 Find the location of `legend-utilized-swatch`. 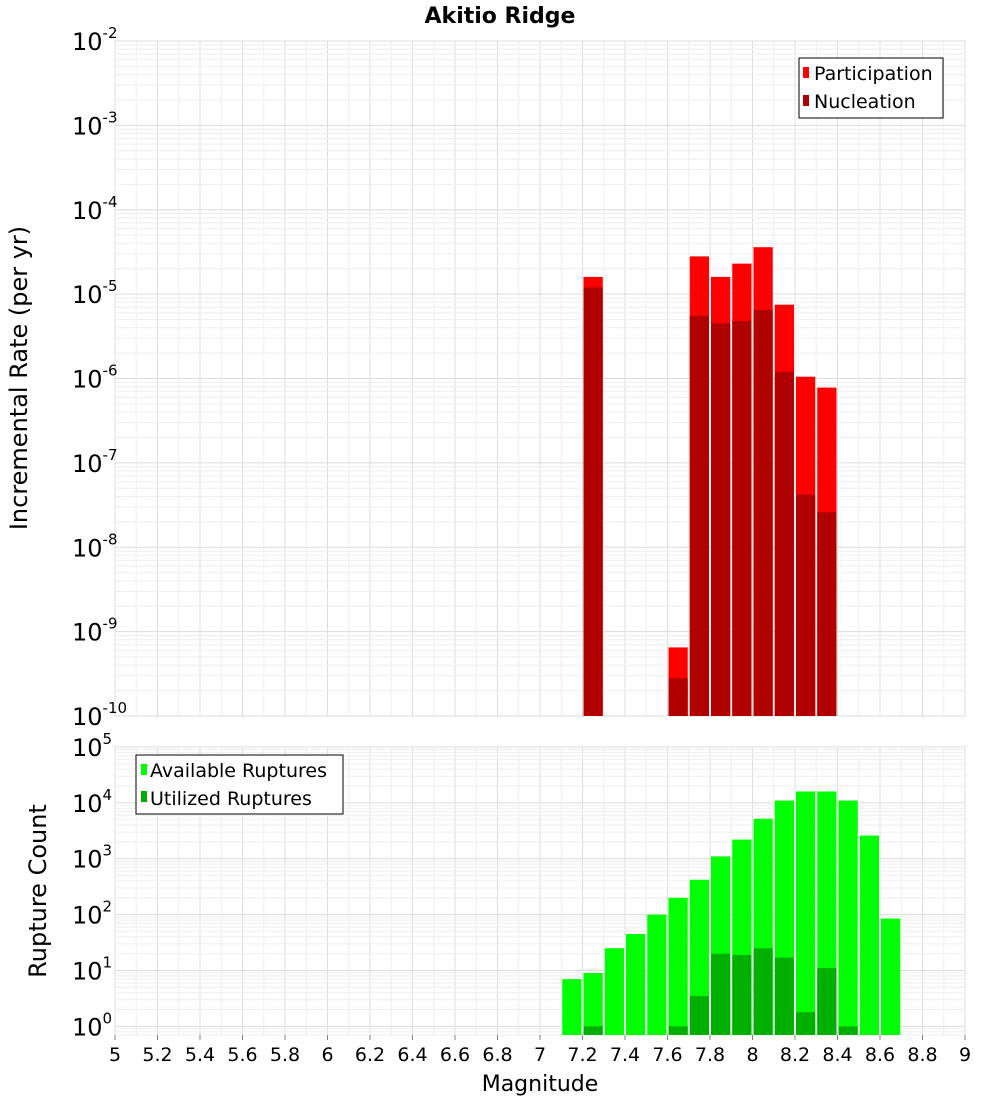

legend-utilized-swatch is located at coordinates (144, 796).